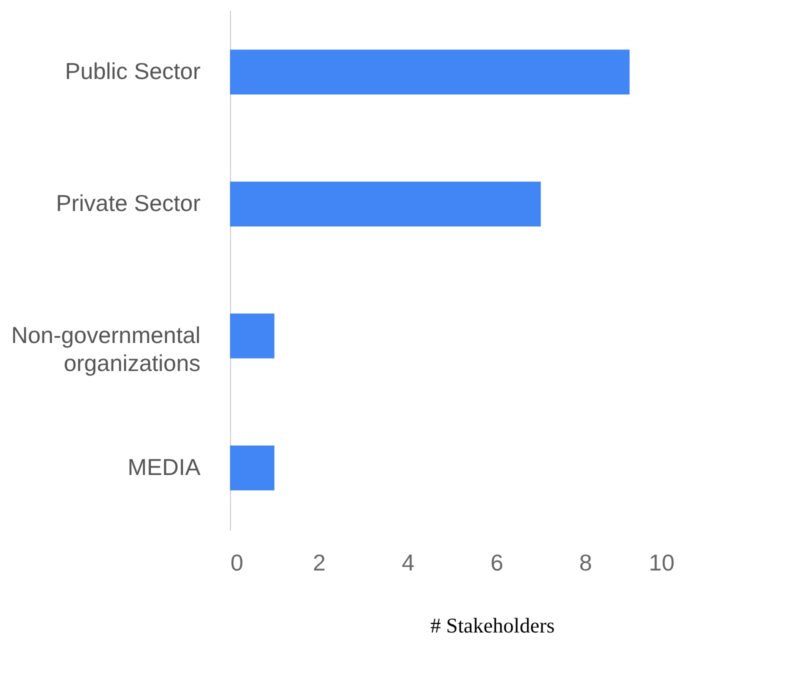 Image resolution: width=795 pixels, height=680 pixels. What do you see at coordinates (497, 563) in the screenshot?
I see `x-tick-label: 6` at bounding box center [497, 563].